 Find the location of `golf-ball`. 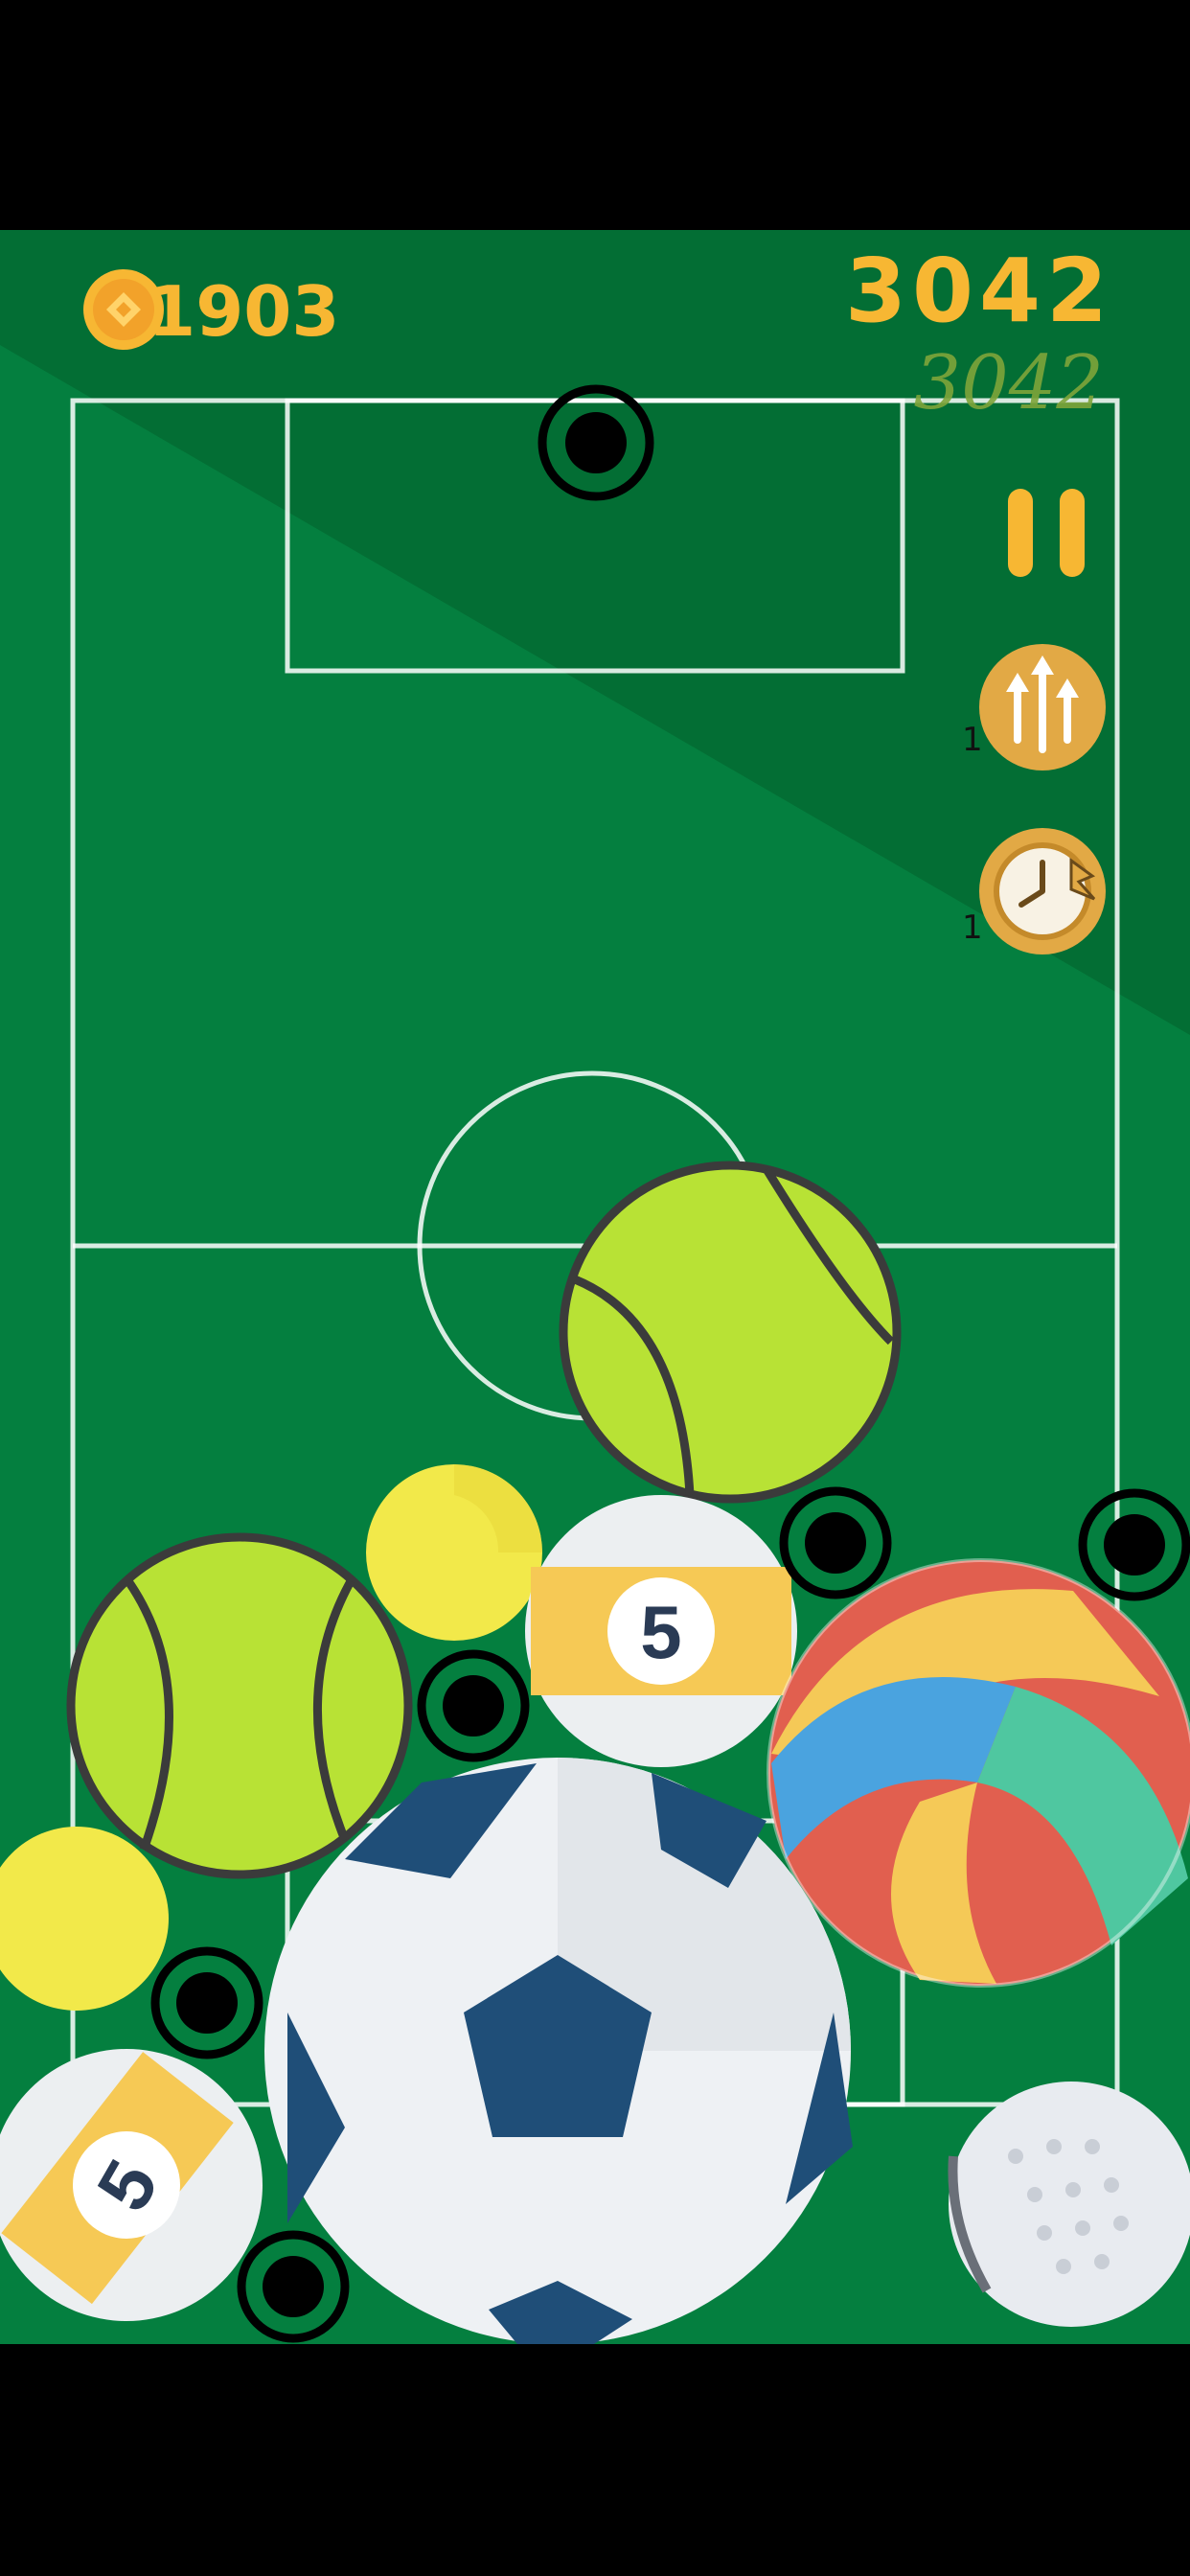

golf-ball is located at coordinates (1069, 2204).